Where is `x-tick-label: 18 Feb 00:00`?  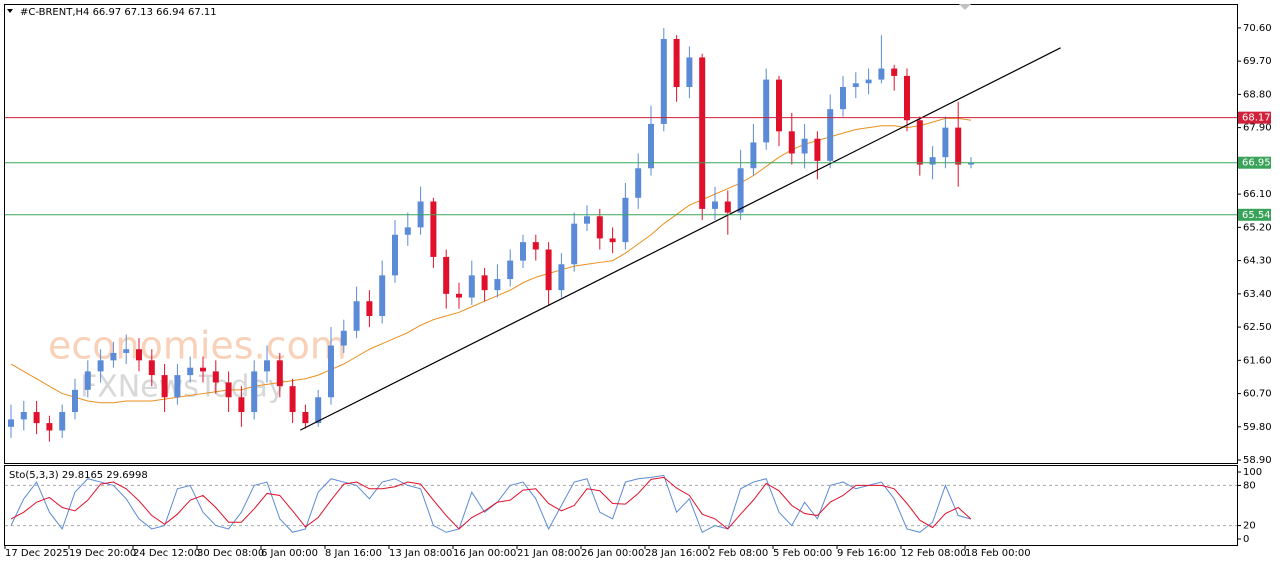 x-tick-label: 18 Feb 00:00 is located at coordinates (998, 553).